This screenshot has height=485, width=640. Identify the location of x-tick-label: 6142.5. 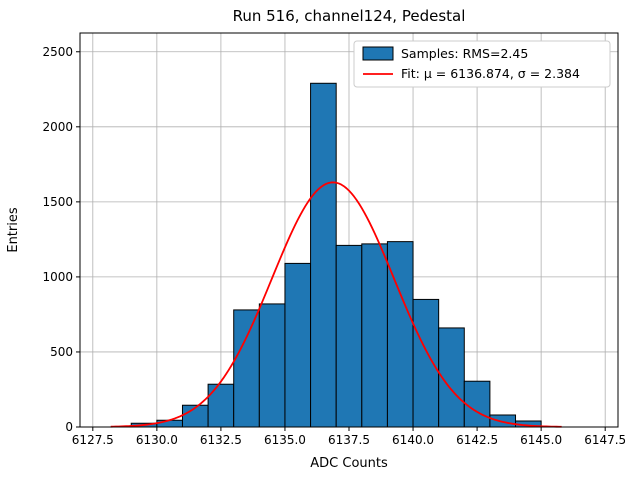
(477, 440).